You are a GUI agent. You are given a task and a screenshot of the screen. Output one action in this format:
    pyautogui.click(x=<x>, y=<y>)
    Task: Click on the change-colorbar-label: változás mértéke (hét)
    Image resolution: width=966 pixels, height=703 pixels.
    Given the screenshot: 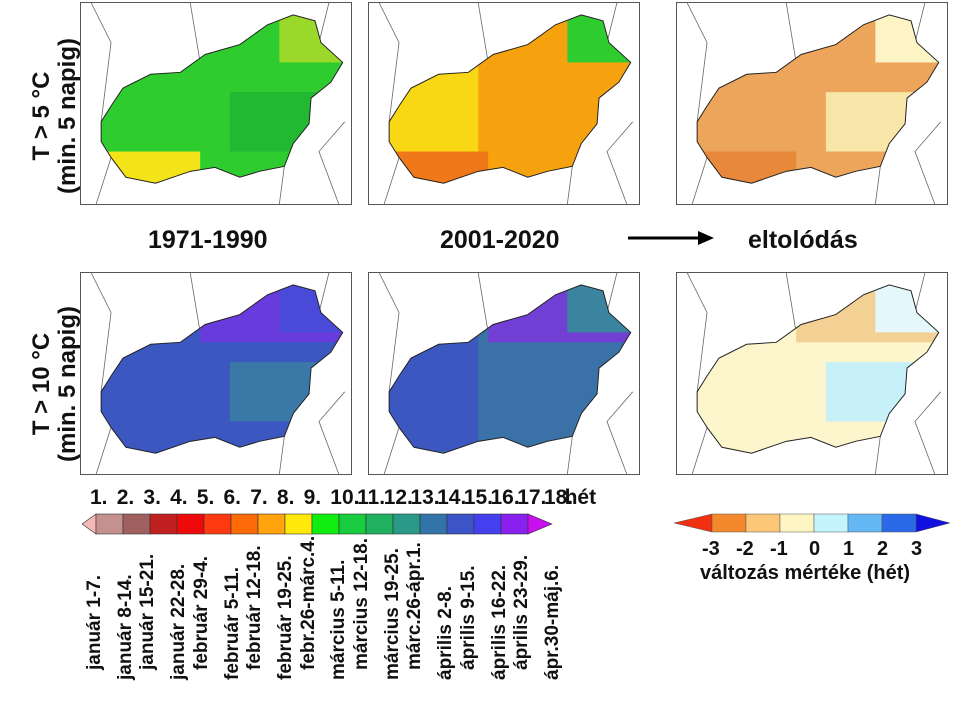 What is the action you would take?
    pyautogui.click(x=805, y=573)
    